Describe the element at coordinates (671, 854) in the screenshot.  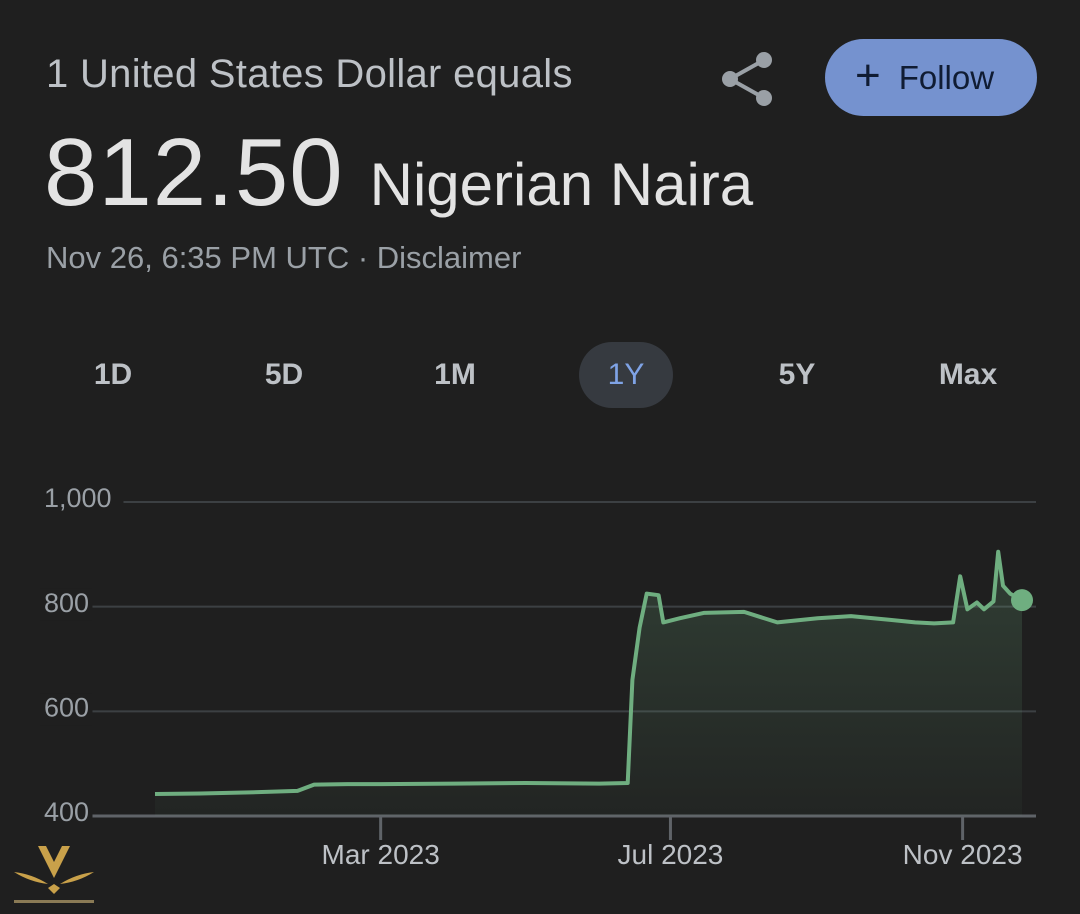
I see `x-tick-label: Jul 2023` at that location.